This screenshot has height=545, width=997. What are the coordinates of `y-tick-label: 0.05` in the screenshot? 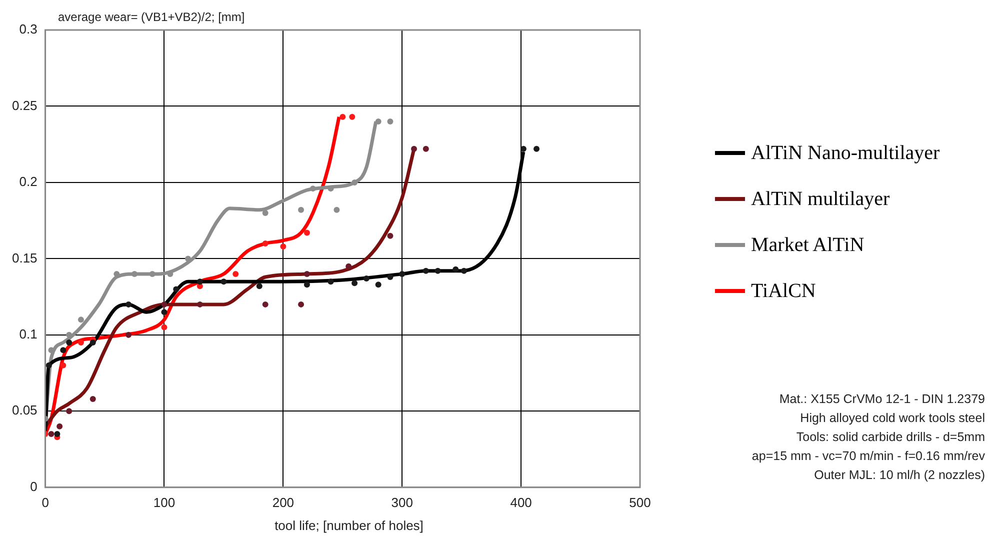 It's located at (25, 410).